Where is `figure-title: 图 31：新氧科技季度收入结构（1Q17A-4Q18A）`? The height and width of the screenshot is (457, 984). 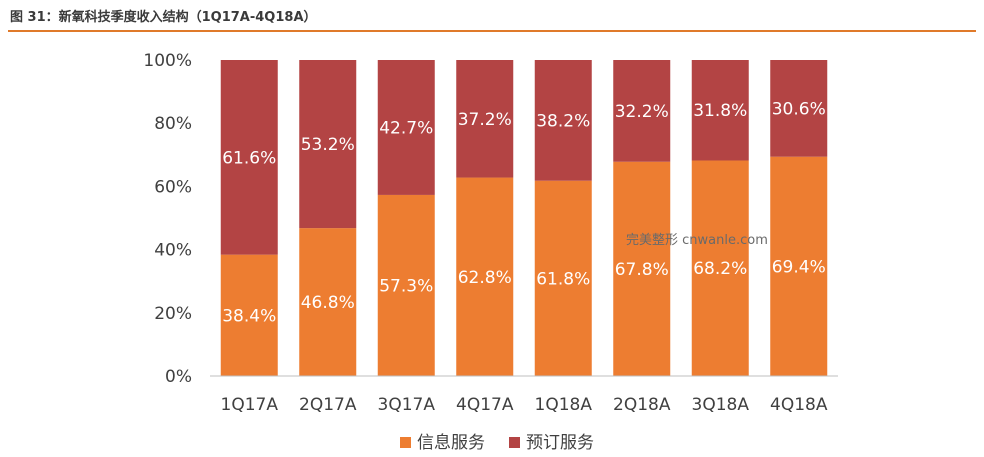
figure-title: 图 31：新氧科技季度收入结构（1Q17A-4Q18A） is located at coordinates (163, 17).